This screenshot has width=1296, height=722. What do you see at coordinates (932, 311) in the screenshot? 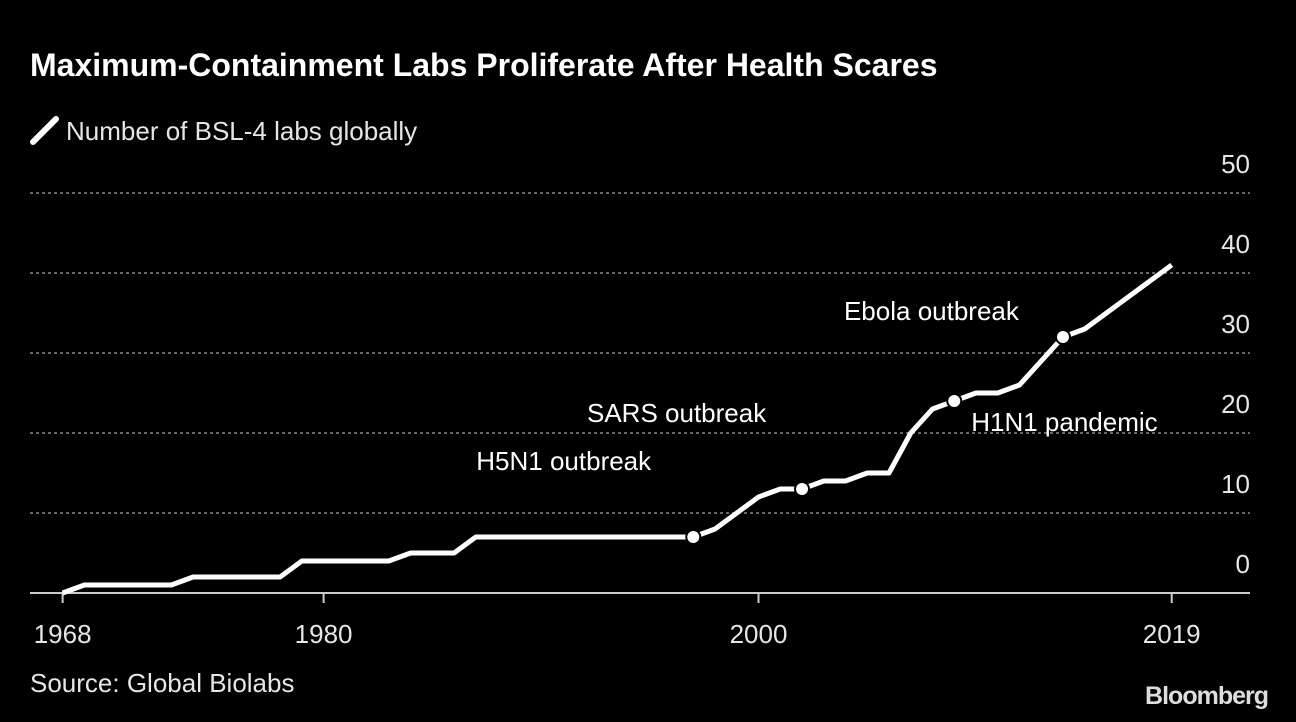
I see `annotation-label: Ebola outbreak` at bounding box center [932, 311].